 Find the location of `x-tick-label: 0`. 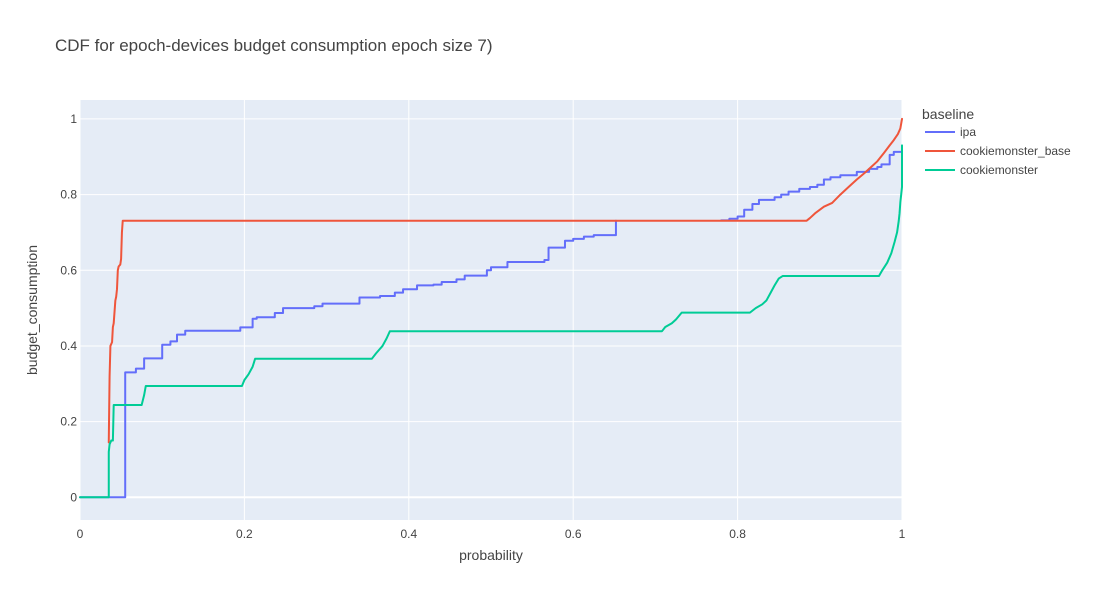

x-tick-label: 0 is located at coordinates (80, 534).